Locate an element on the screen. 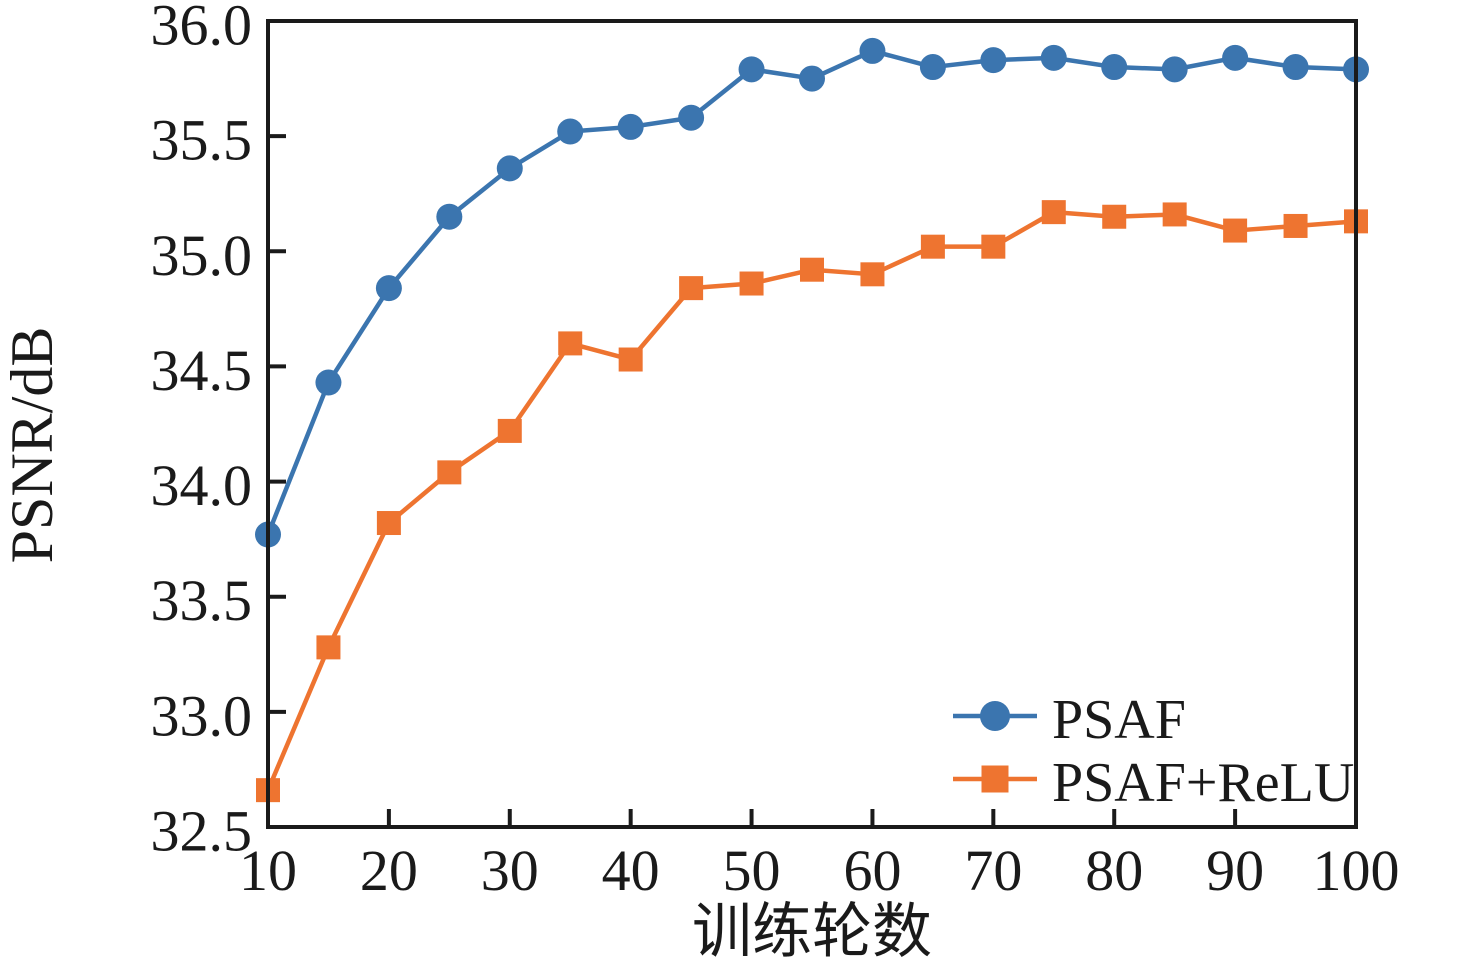  legend-item-psaf: PSAF is located at coordinates (1069, 720).